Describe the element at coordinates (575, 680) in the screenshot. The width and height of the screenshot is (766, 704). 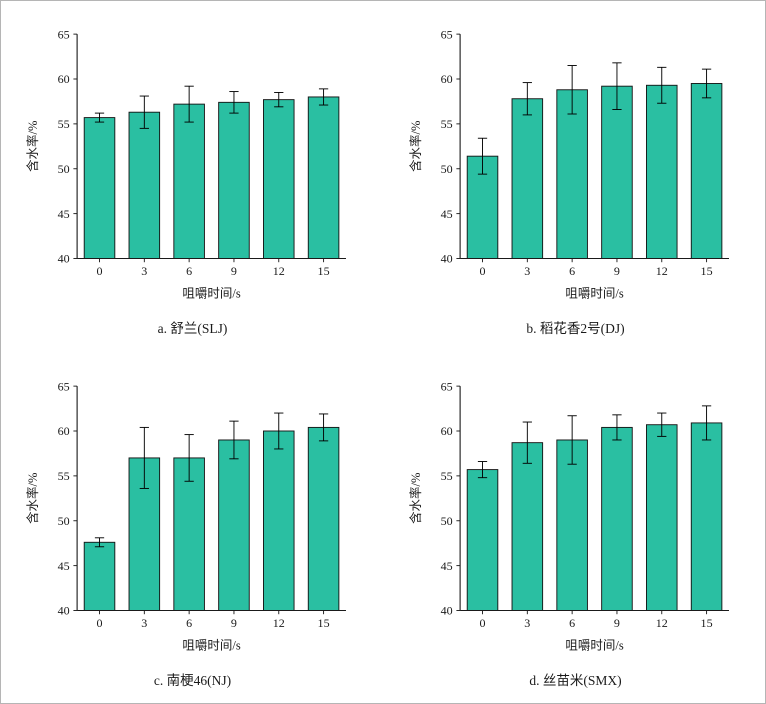
I see `chart-caption: d. 丝苗米(SMX)` at that location.